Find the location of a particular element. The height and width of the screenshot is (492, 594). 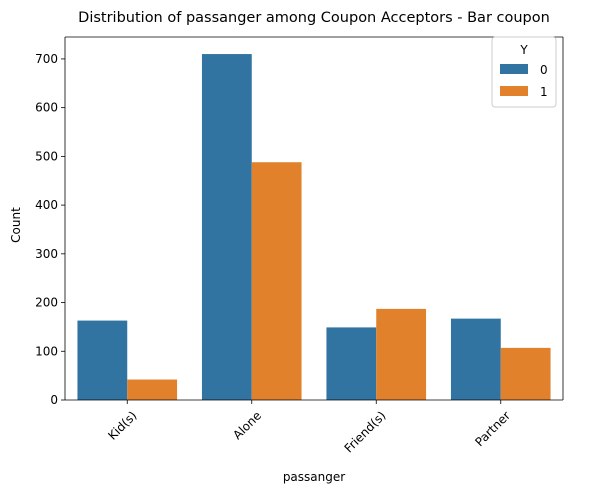

y-tick-label: 500 is located at coordinates (46, 156).